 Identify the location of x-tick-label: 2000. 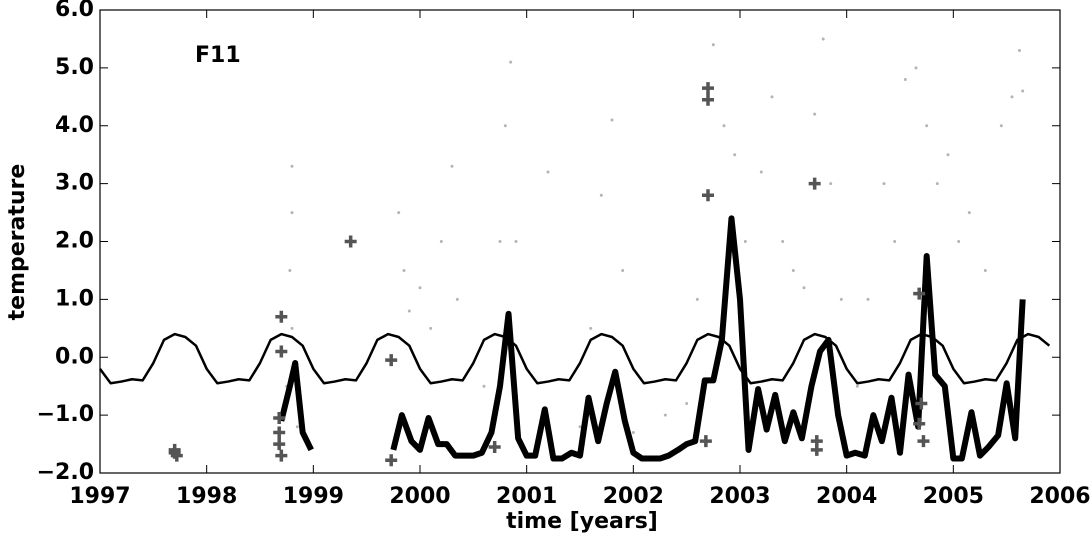
(419, 496).